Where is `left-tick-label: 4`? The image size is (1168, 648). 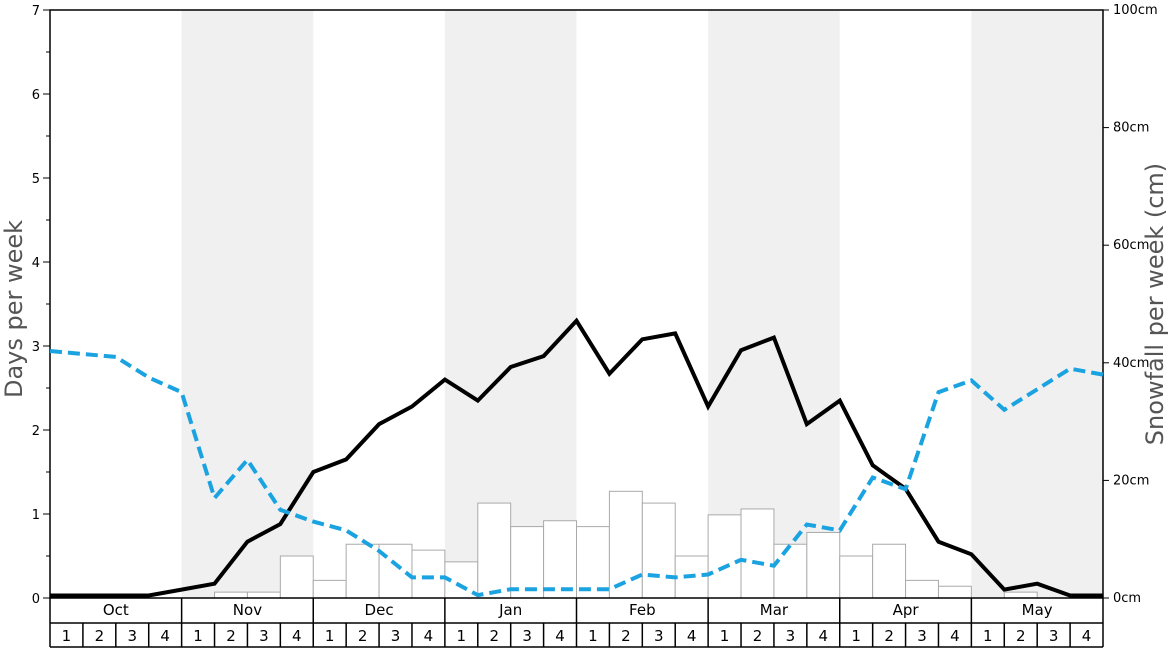 left-tick-label: 4 is located at coordinates (36, 263).